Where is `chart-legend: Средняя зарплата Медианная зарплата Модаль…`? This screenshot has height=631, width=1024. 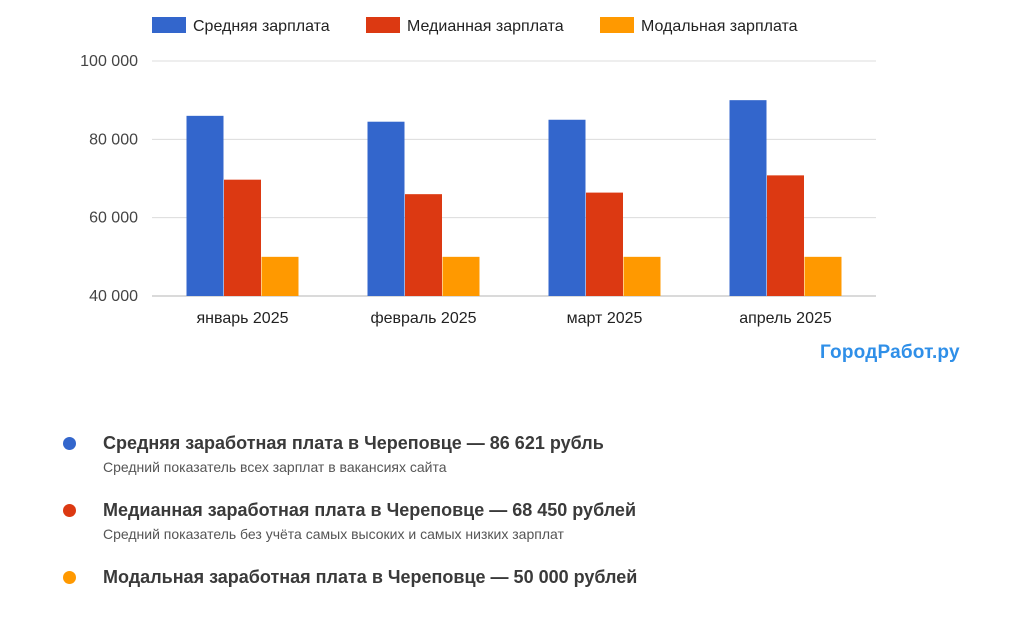 chart-legend: Средняя зарплата Медианная зарплата Модаль… is located at coordinates (475, 26).